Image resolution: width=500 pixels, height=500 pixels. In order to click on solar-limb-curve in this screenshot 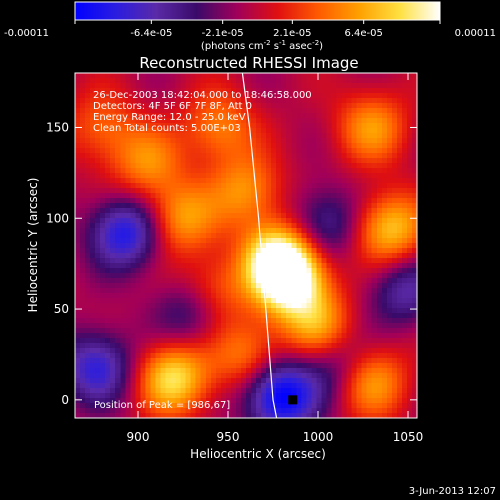, I will do `click(259, 245)`.